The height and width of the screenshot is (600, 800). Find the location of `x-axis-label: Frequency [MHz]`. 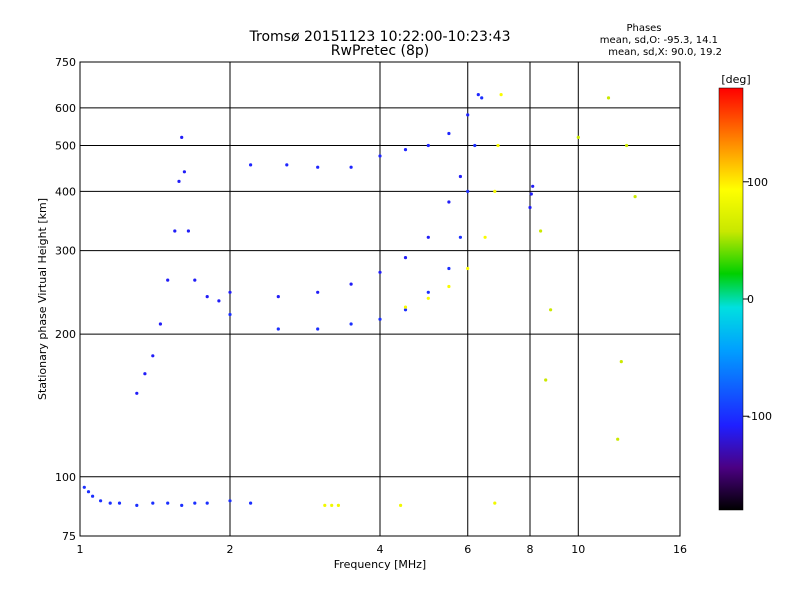

x-axis-label: Frequency [MHz] is located at coordinates (380, 564).